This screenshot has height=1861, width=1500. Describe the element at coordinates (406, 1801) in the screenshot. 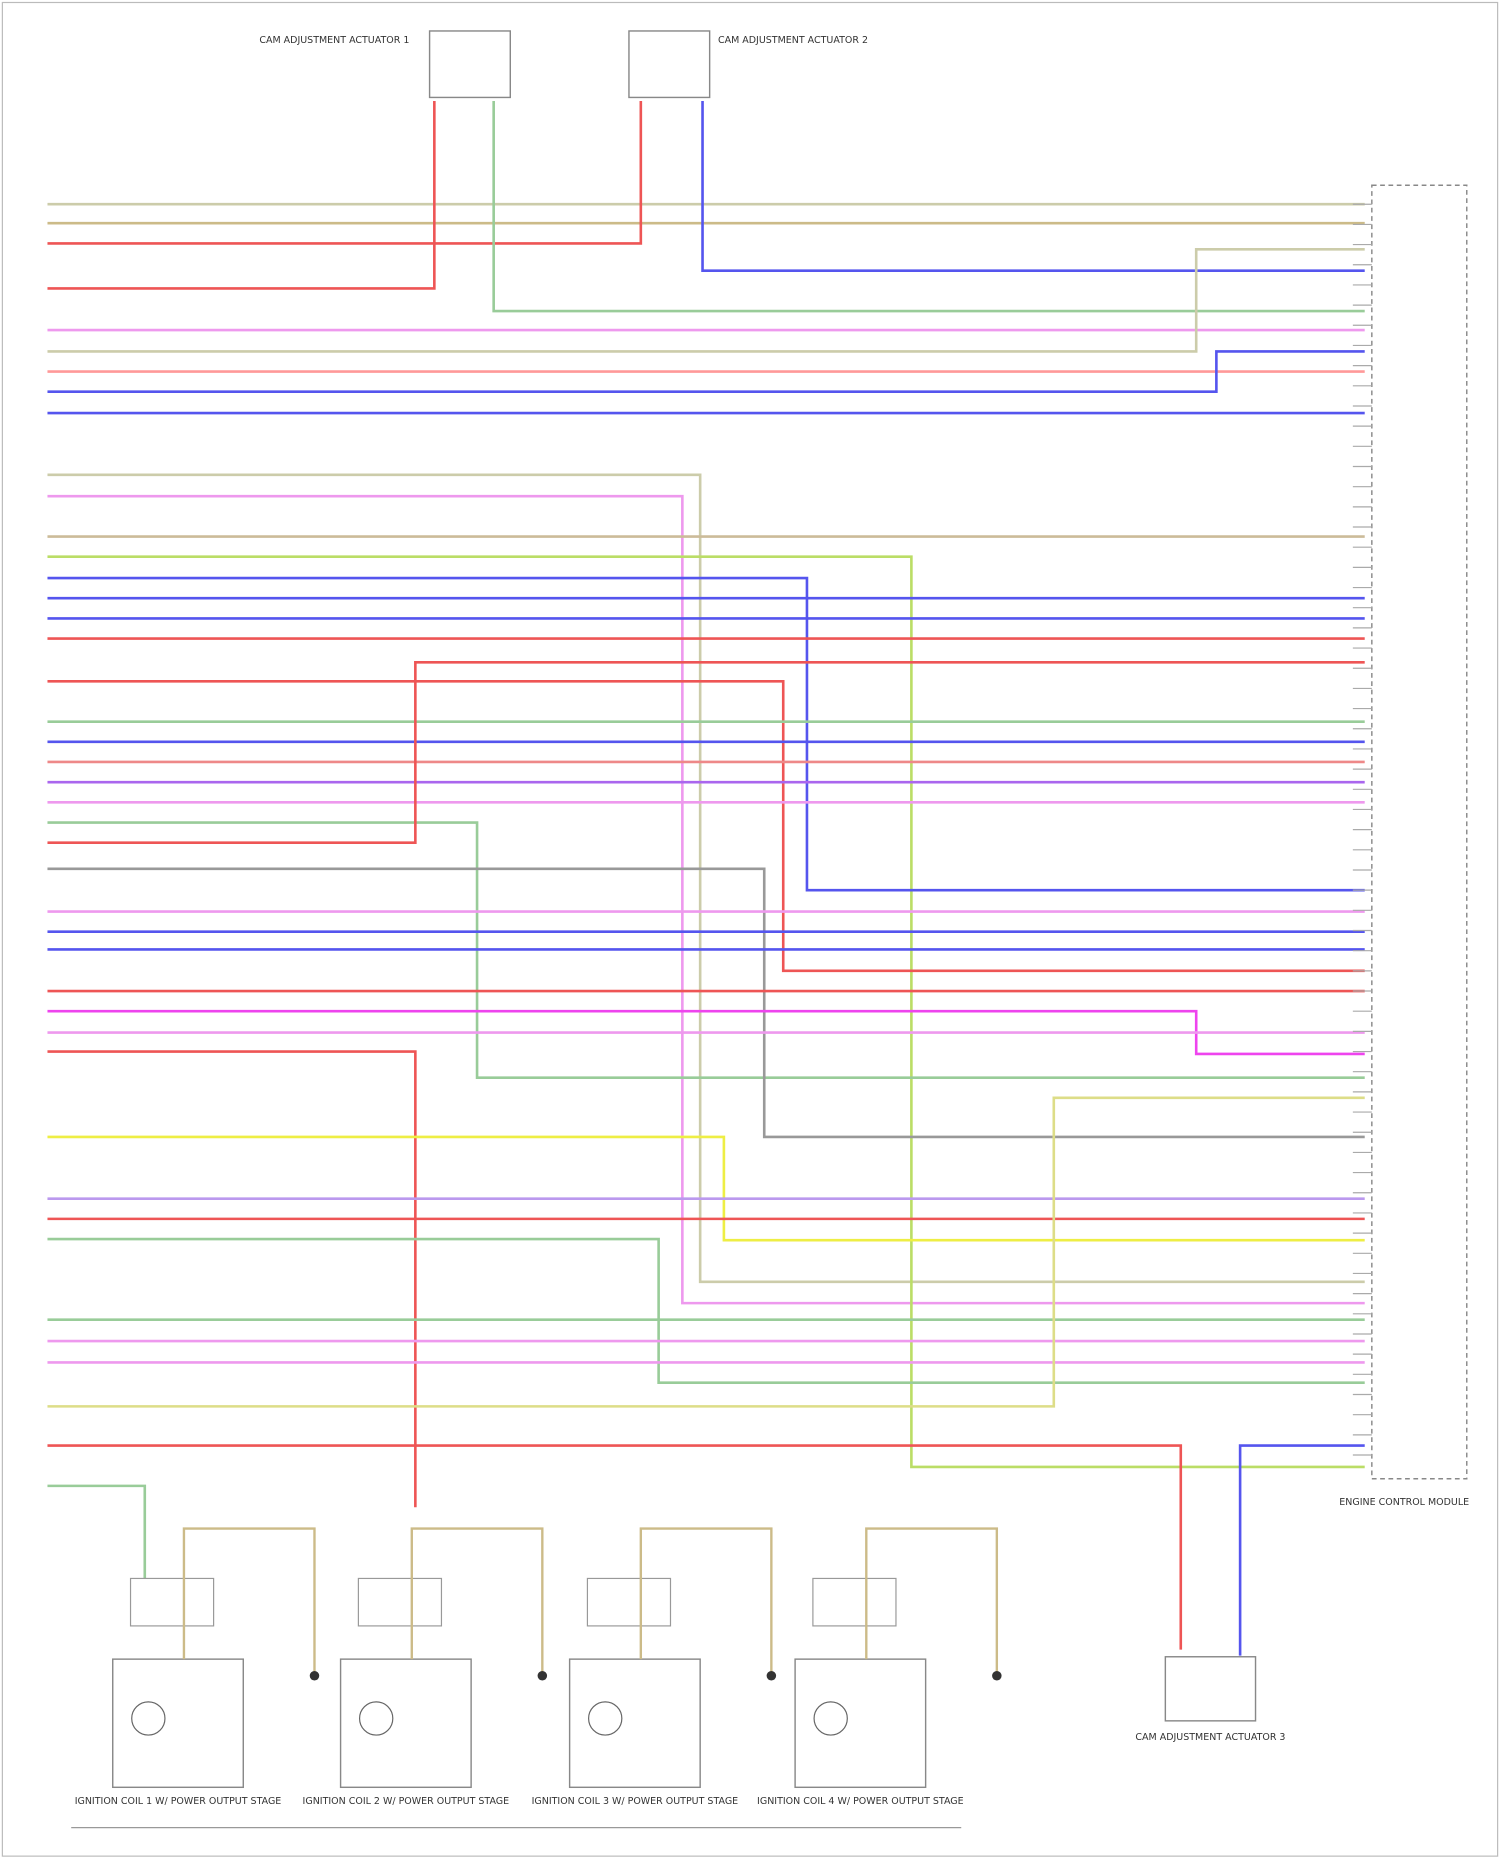

I see `component-label: IGNITION COIL 2 W/ POWER OUTPUT STAGE` at that location.